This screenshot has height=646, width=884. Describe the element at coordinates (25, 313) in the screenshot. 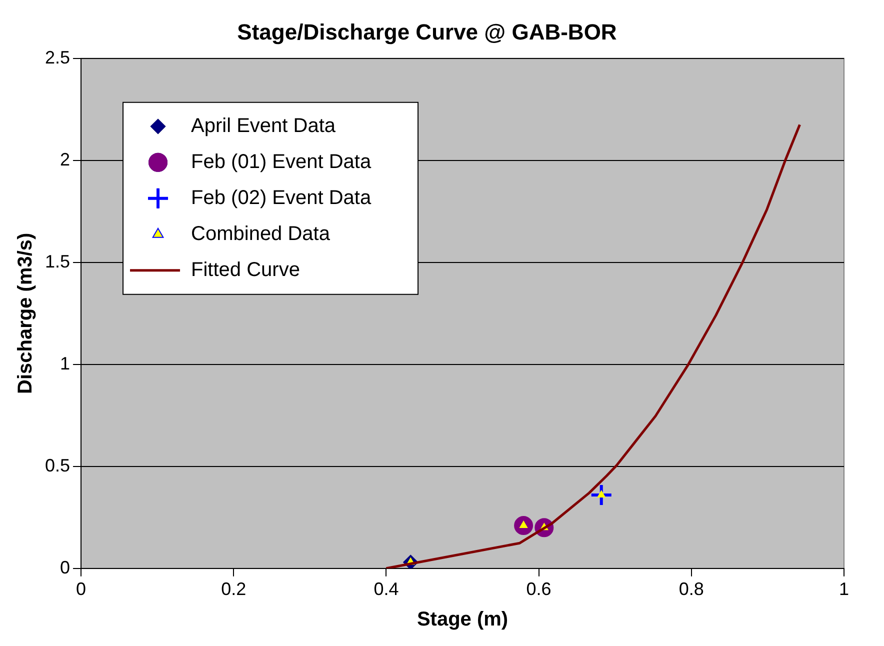

I see `y-axis-title: Discharge (m3/s)` at that location.